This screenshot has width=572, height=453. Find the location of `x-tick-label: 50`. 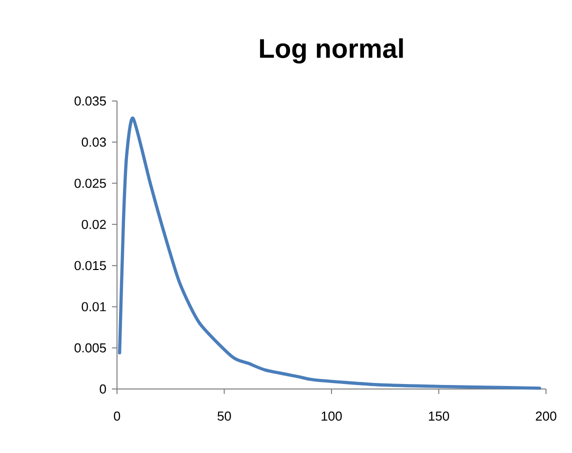

x-tick-label: 50 is located at coordinates (224, 416).